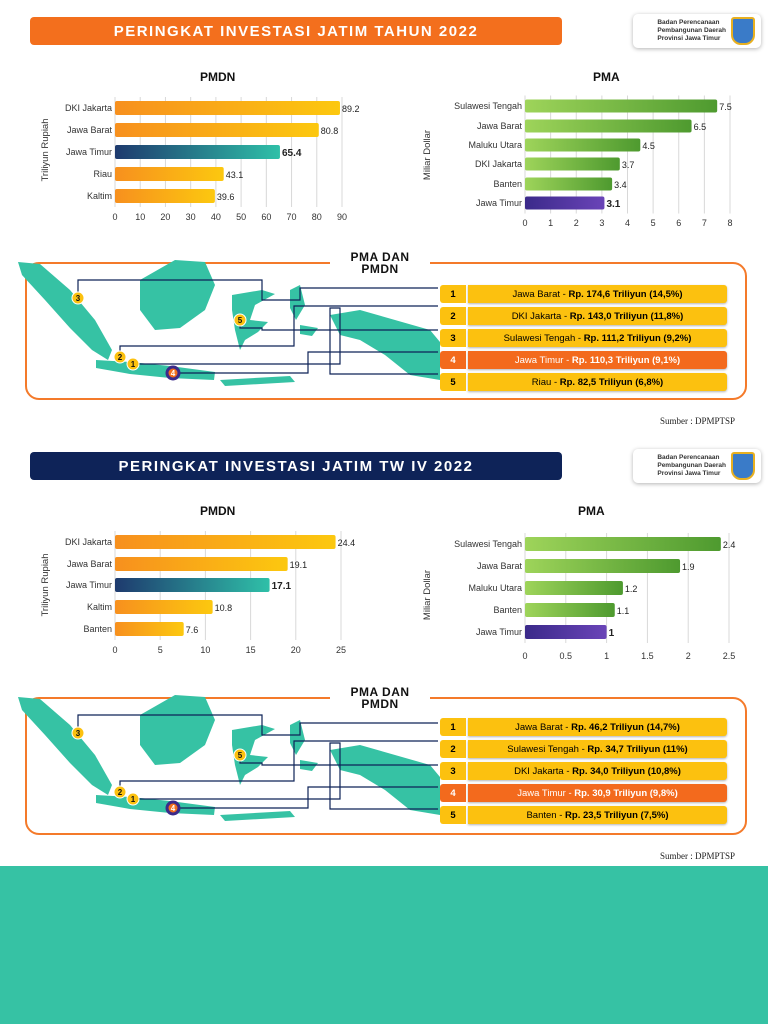 The height and width of the screenshot is (1024, 768). I want to click on data-label: 4.5, so click(648, 146).